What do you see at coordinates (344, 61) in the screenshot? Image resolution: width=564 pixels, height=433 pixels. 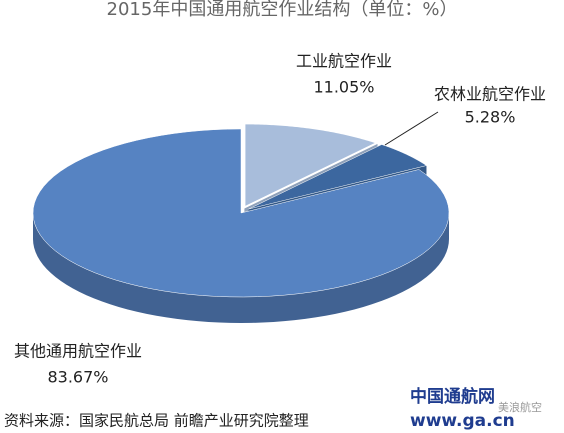 I see `slice-label: 工业航空作业` at bounding box center [344, 61].